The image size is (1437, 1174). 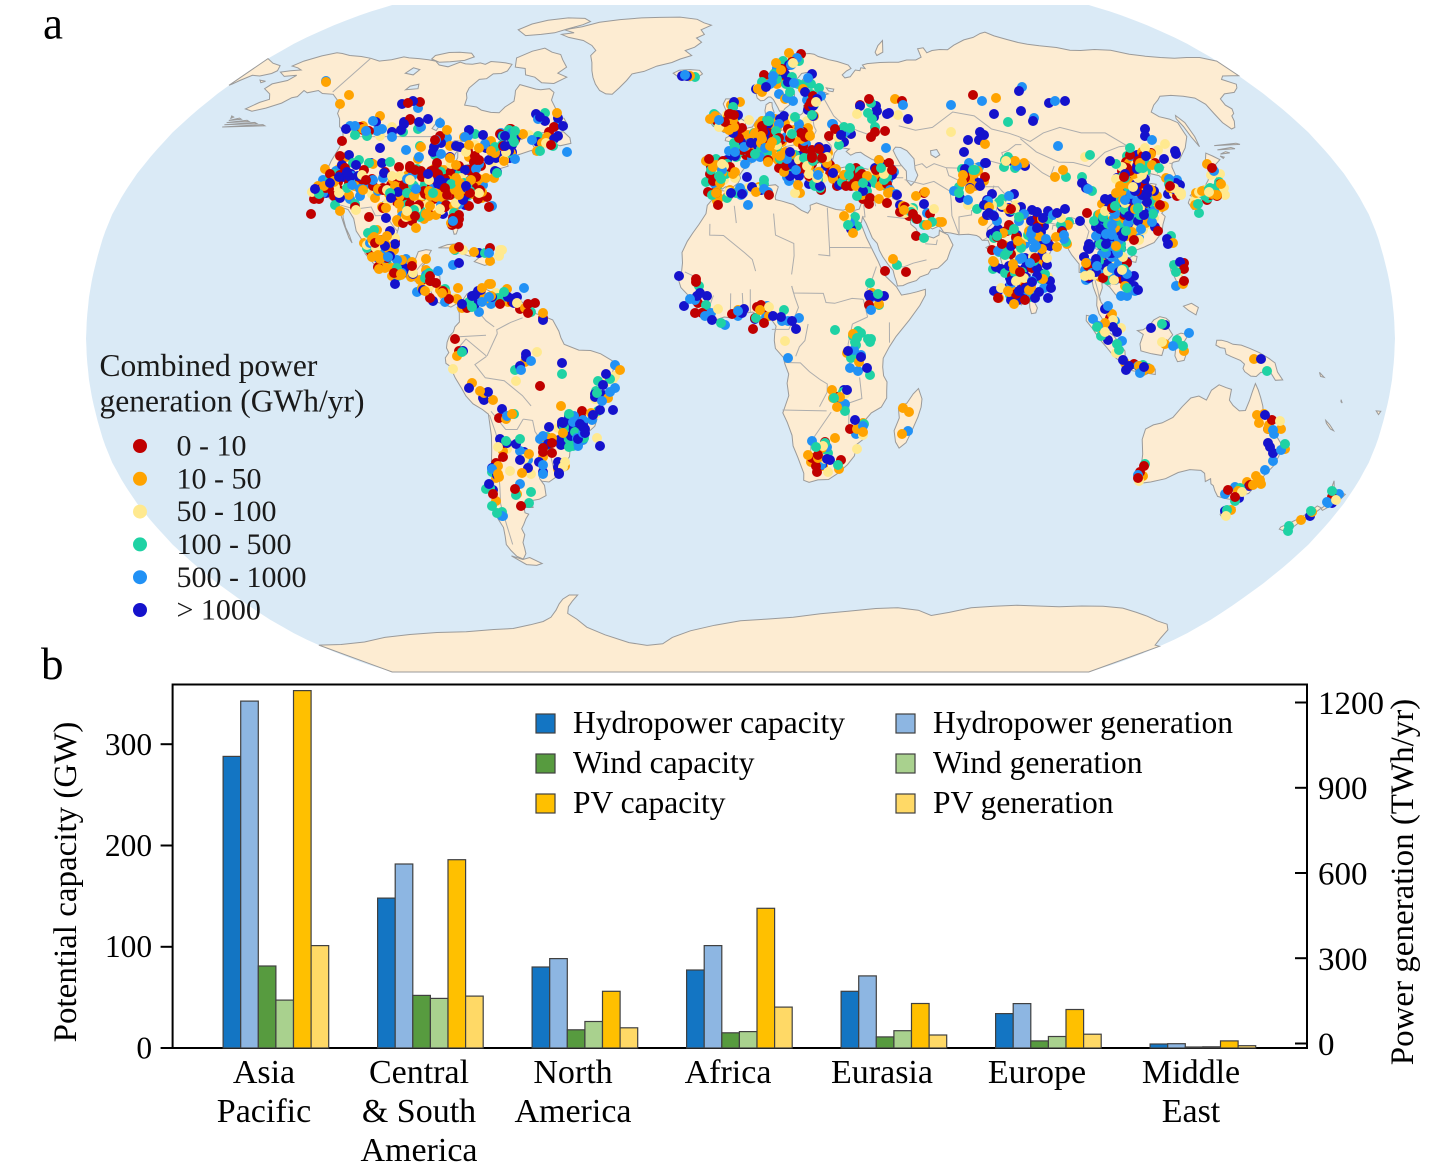 I want to click on svg-text: 900, so click(x=1343, y=789).